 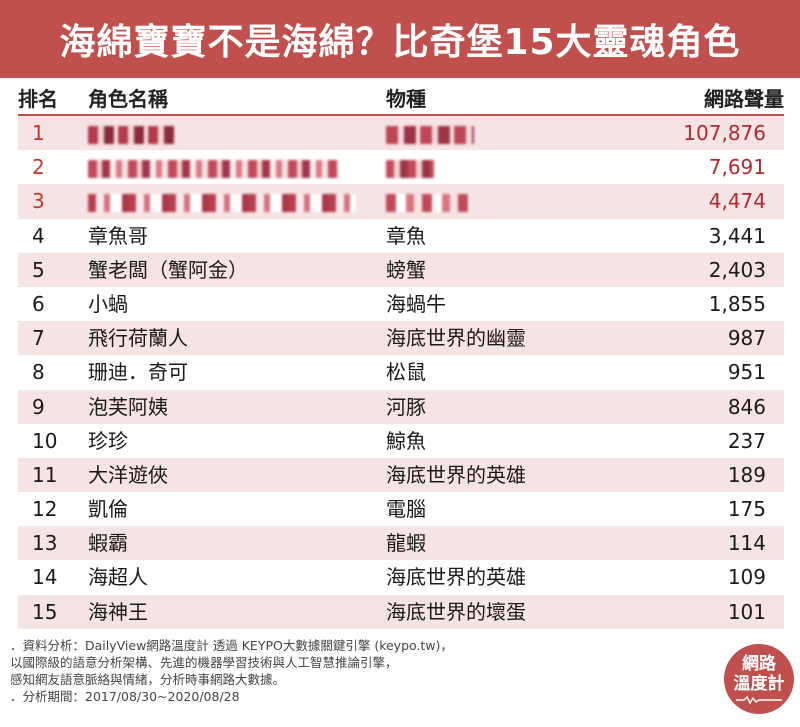 I want to click on table-row: 6 小蝸 海蝸牛 1,855, so click(x=401, y=304).